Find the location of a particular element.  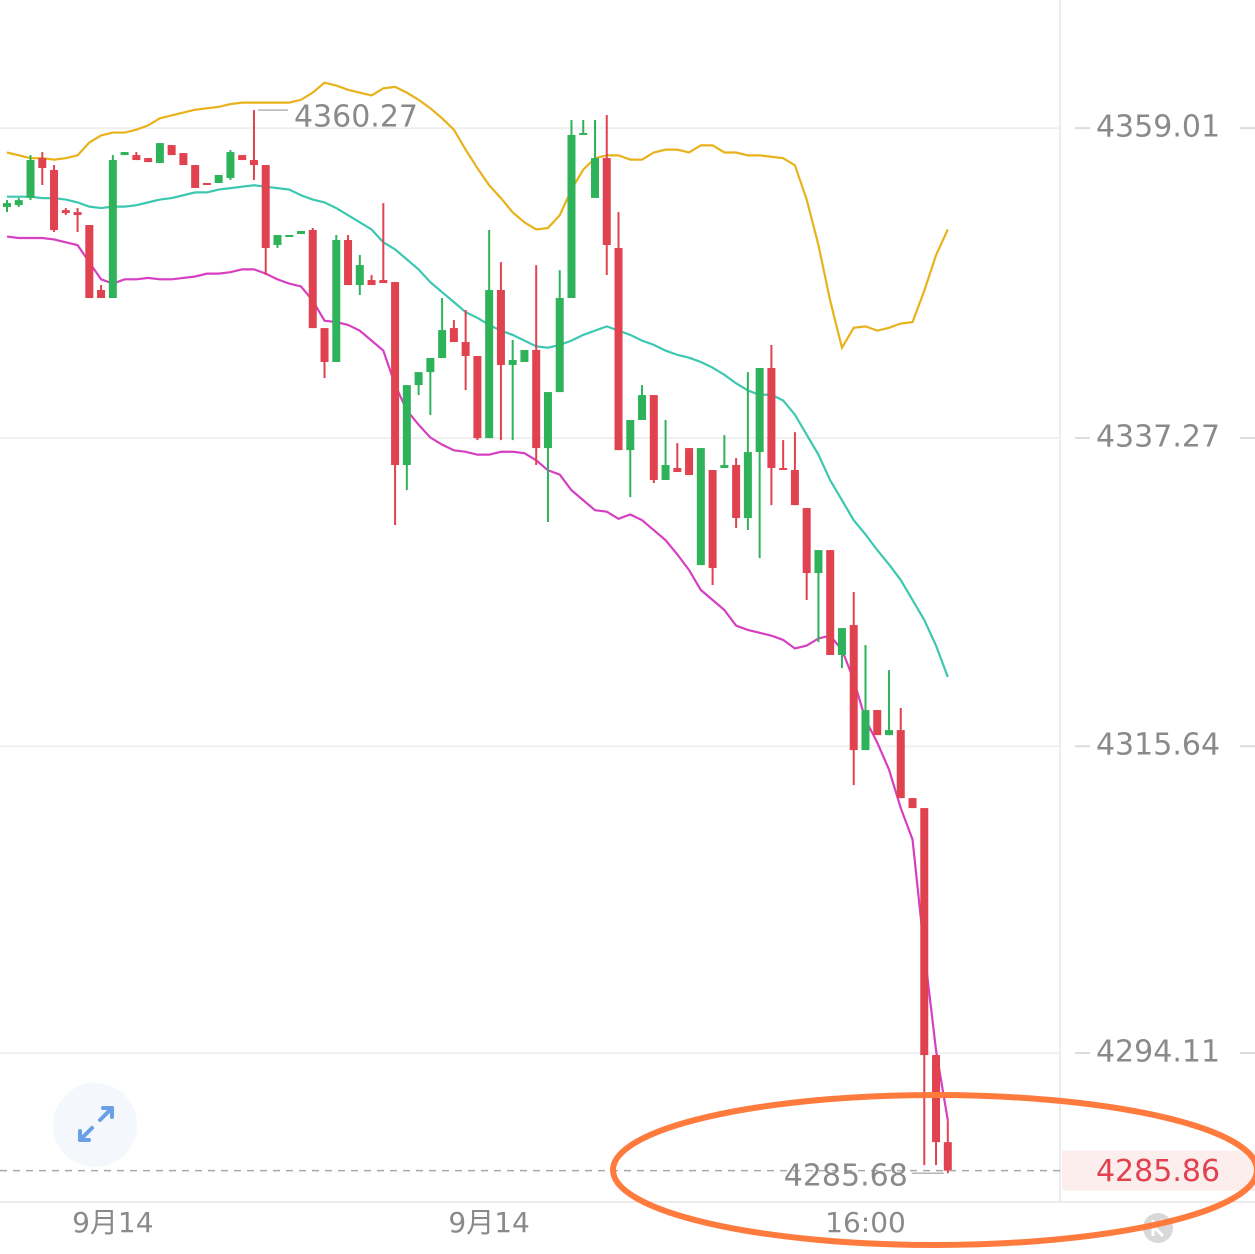

y-tick-label: 4294.11 is located at coordinates (1158, 1052).